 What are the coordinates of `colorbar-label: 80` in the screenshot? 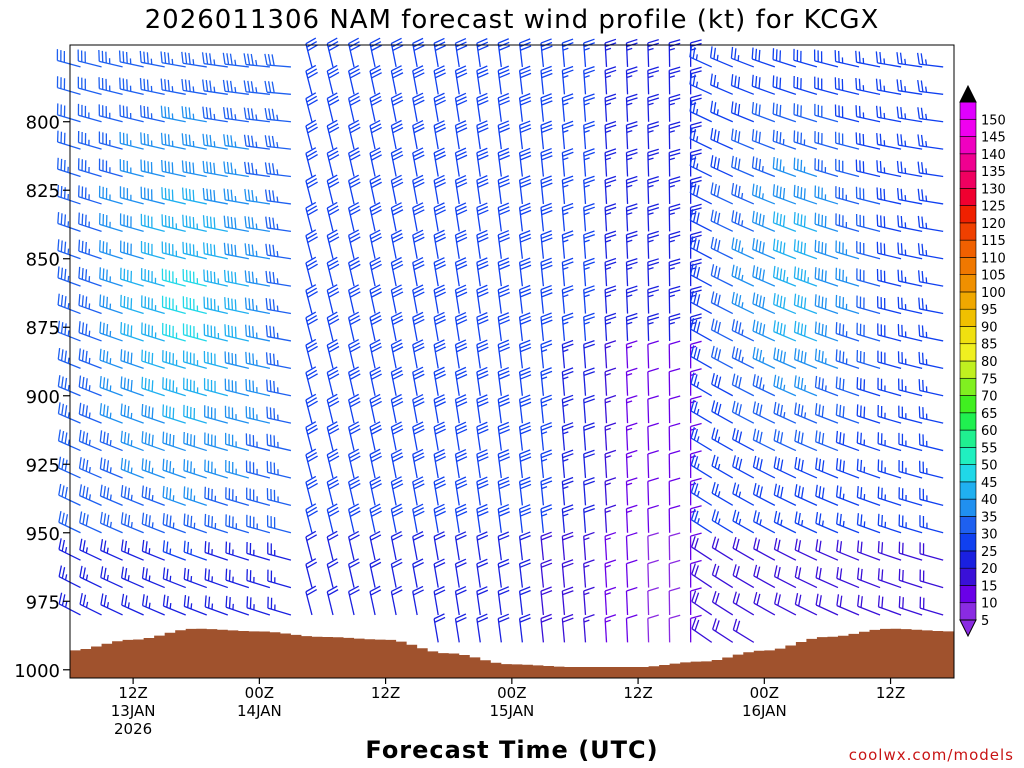 It's located at (989, 362).